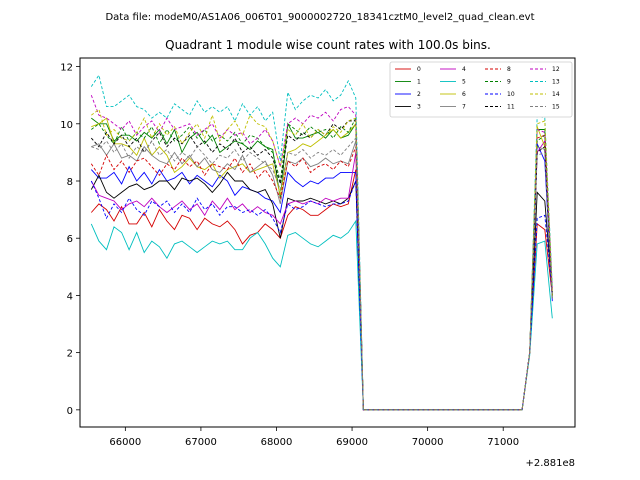 The width and height of the screenshot is (640, 480). I want to click on x-tick-label: 71000, so click(503, 442).